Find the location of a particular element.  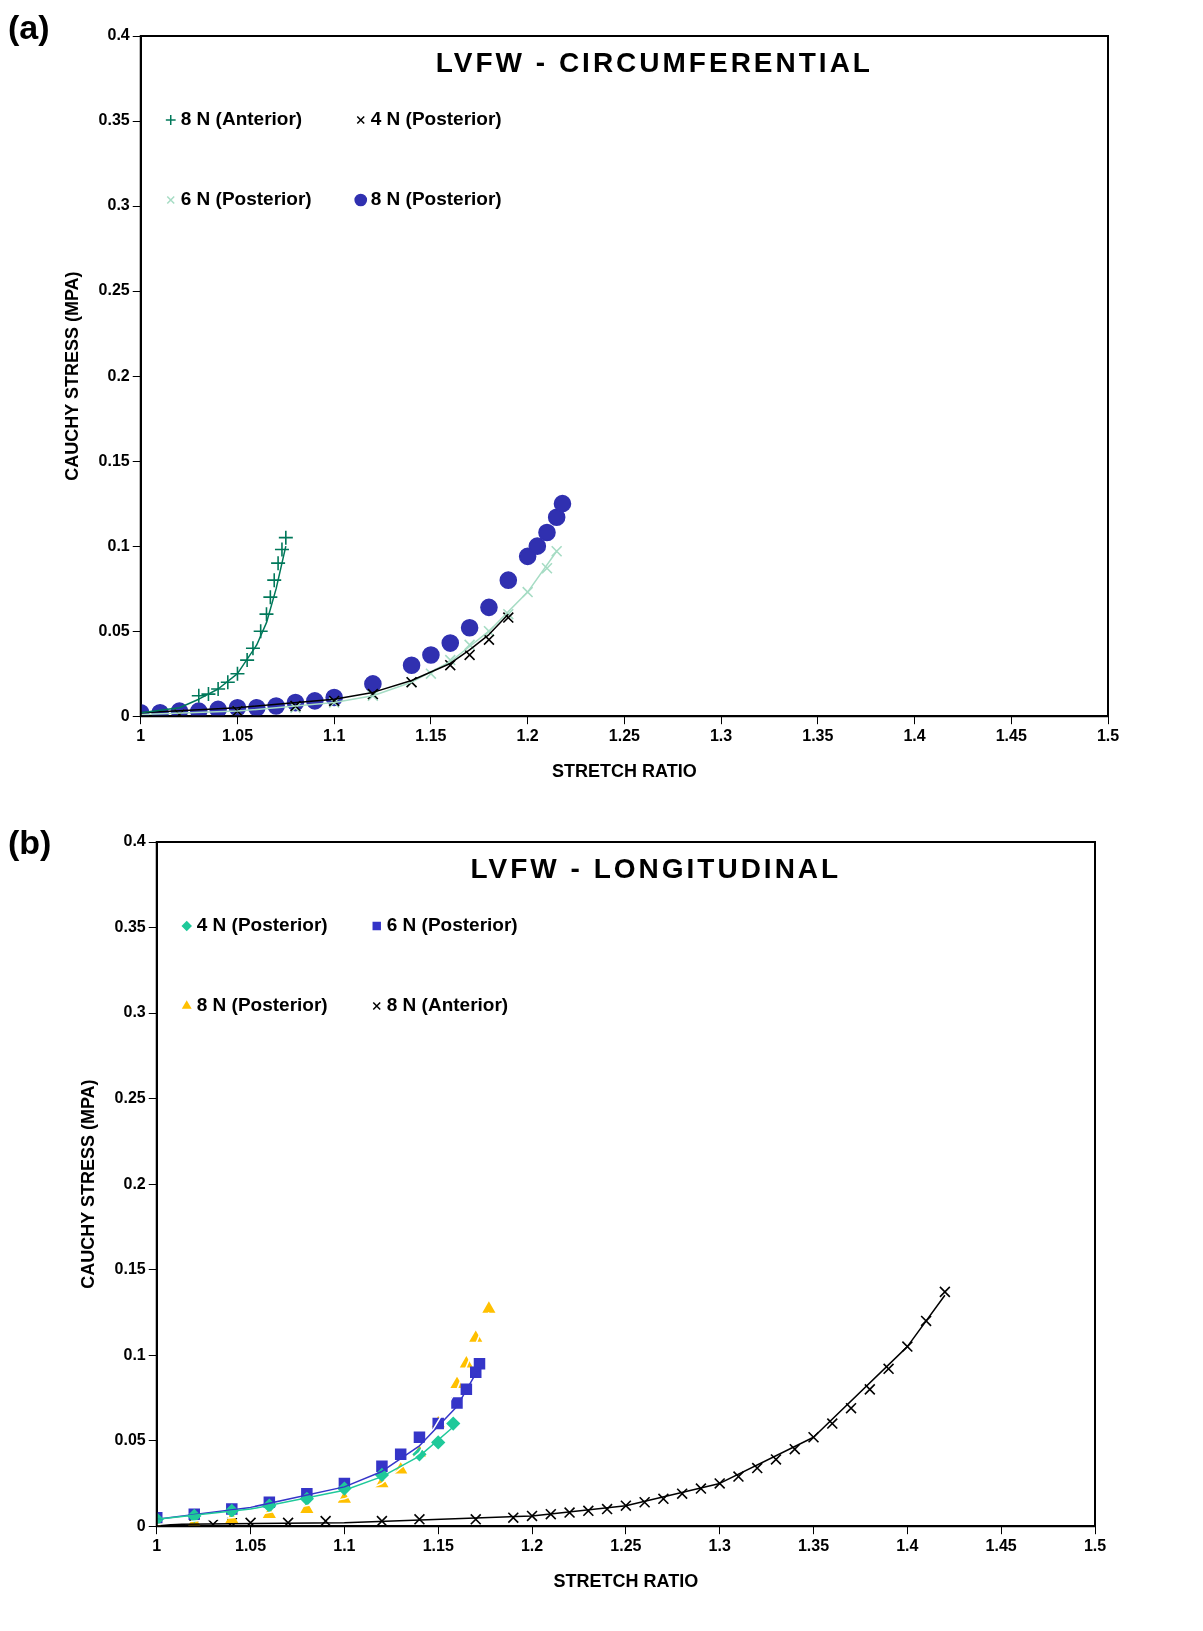

chart-title: LVFW - CIRCUMFERENTIAL is located at coordinates (654, 62).